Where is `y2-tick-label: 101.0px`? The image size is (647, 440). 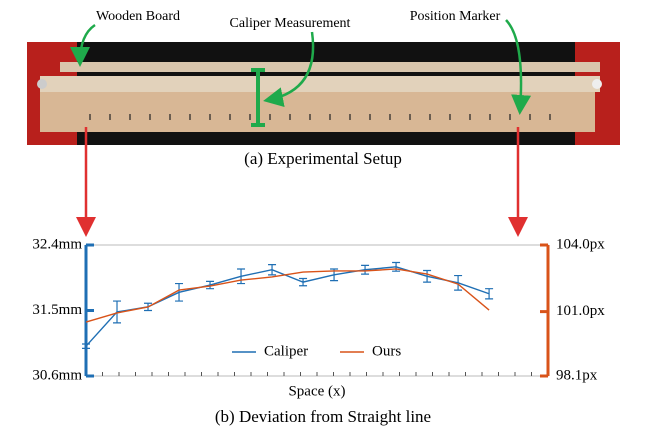 y2-tick-label: 101.0px is located at coordinates (580, 311).